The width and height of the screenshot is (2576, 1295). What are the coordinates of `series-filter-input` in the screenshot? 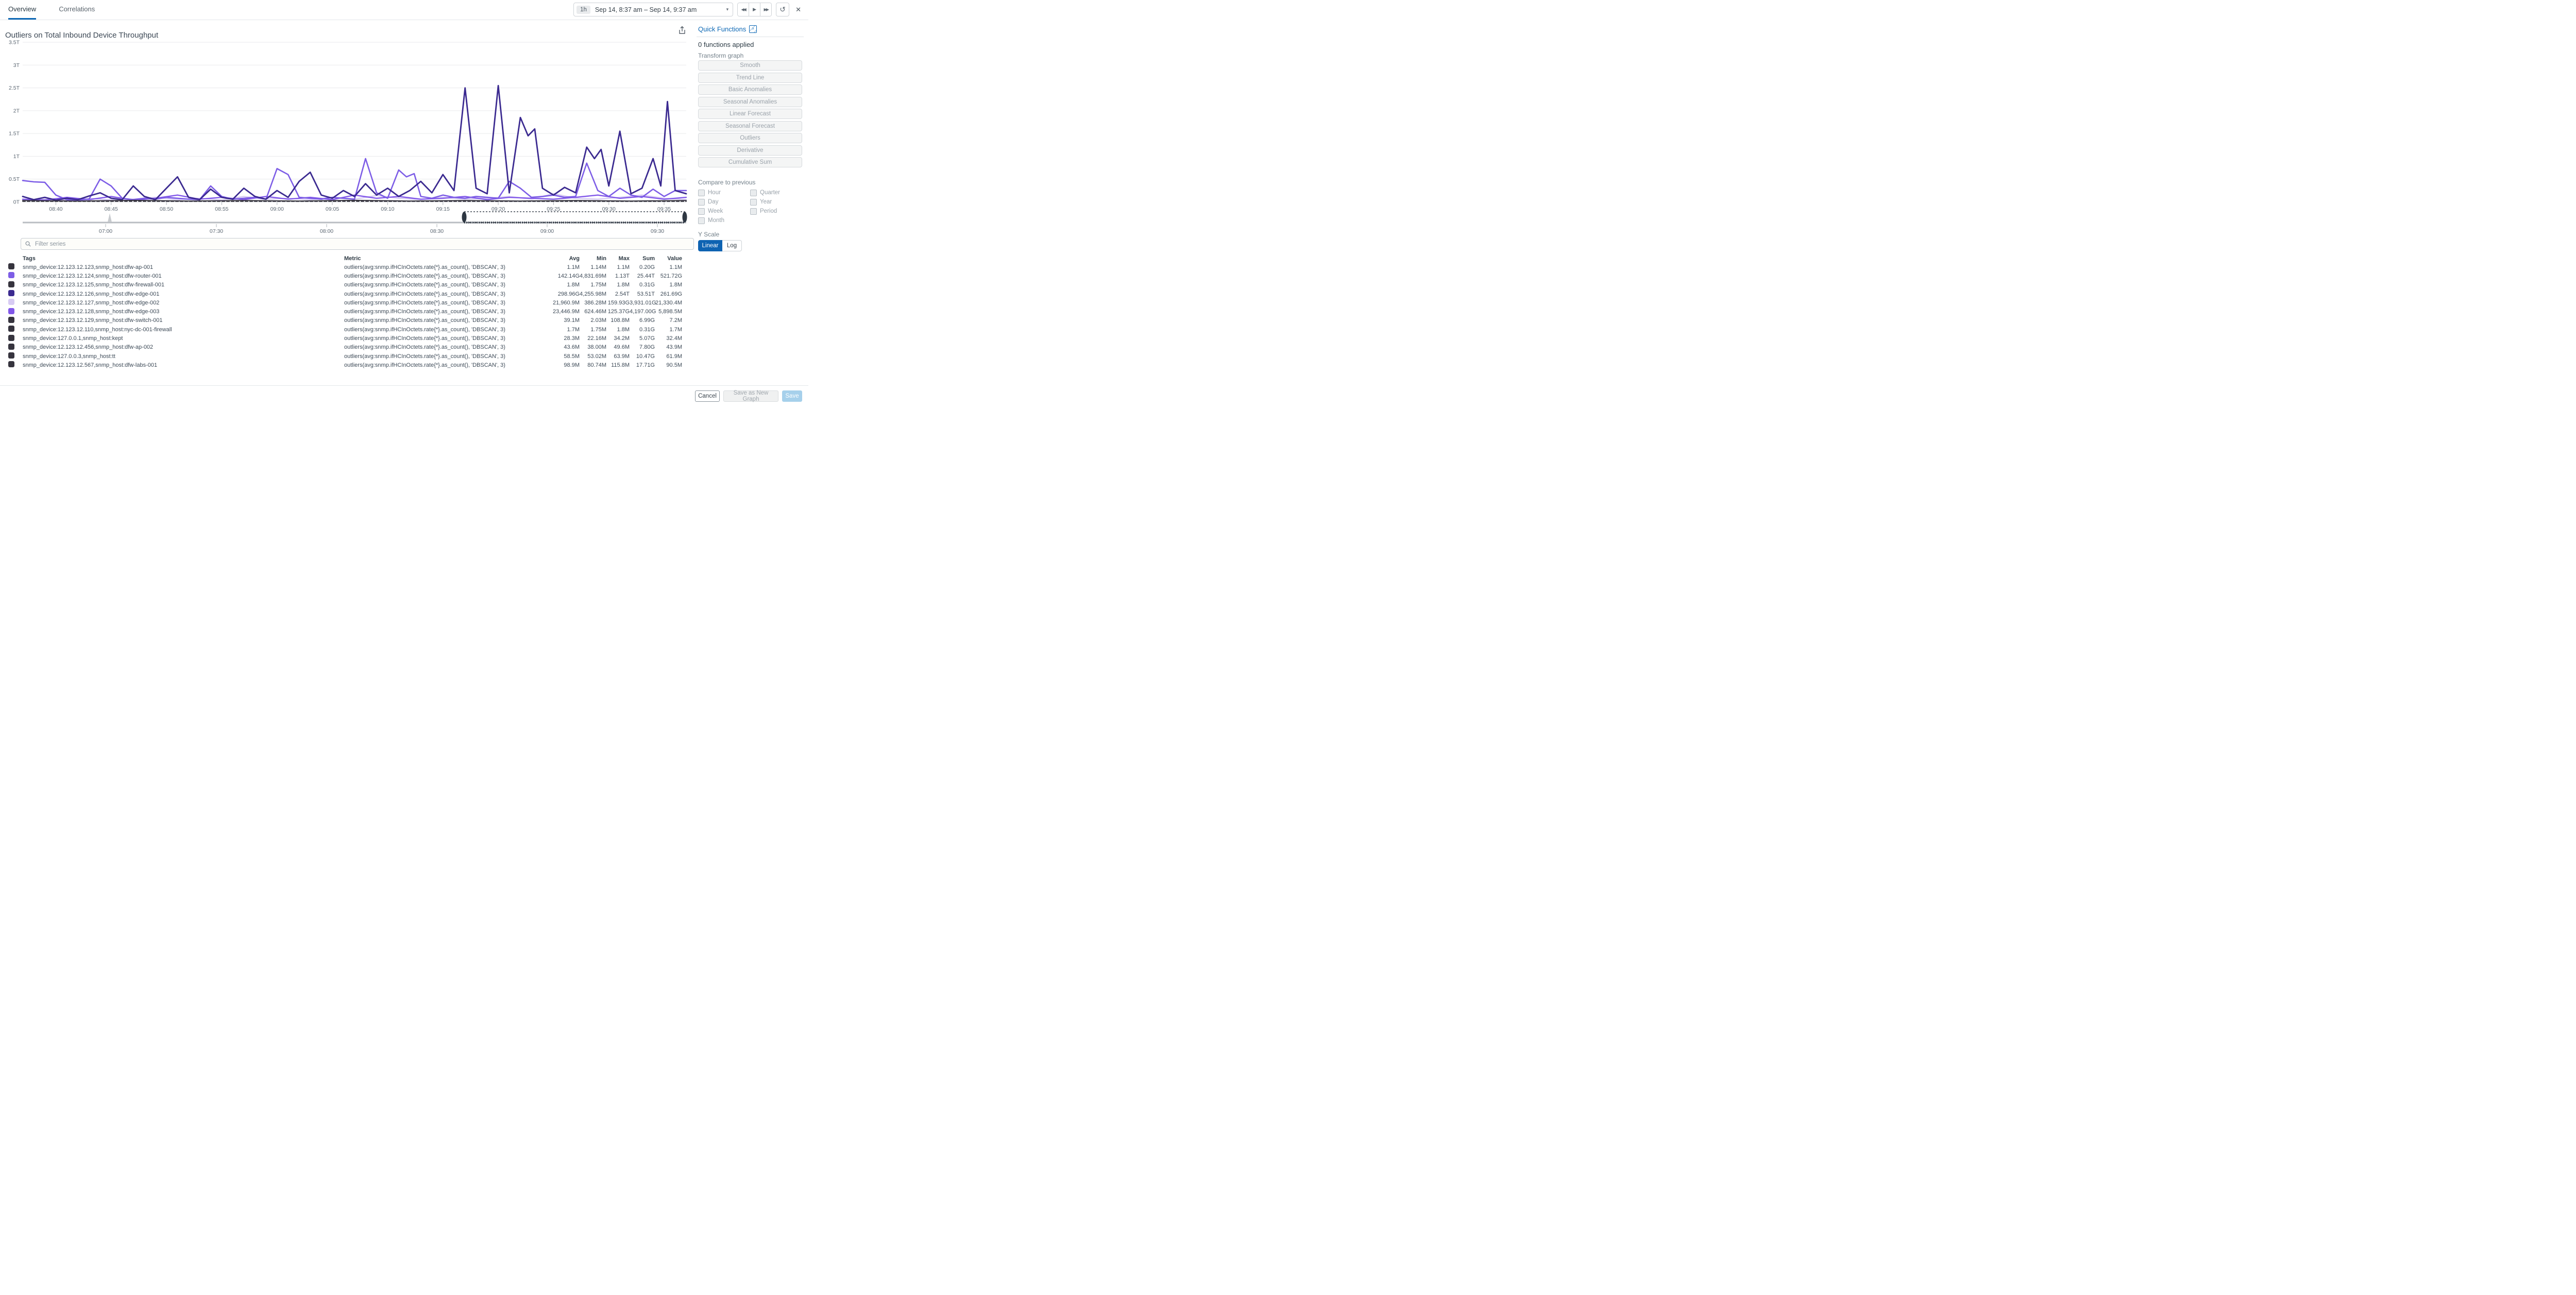 It's located at (361, 244).